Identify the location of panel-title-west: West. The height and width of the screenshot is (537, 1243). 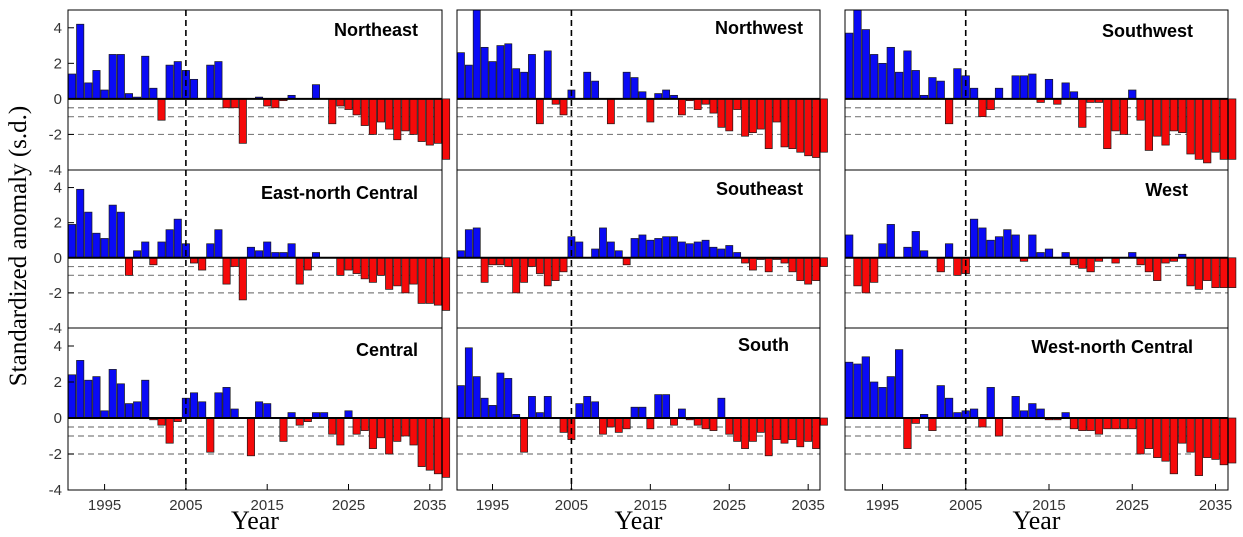
(1166, 190).